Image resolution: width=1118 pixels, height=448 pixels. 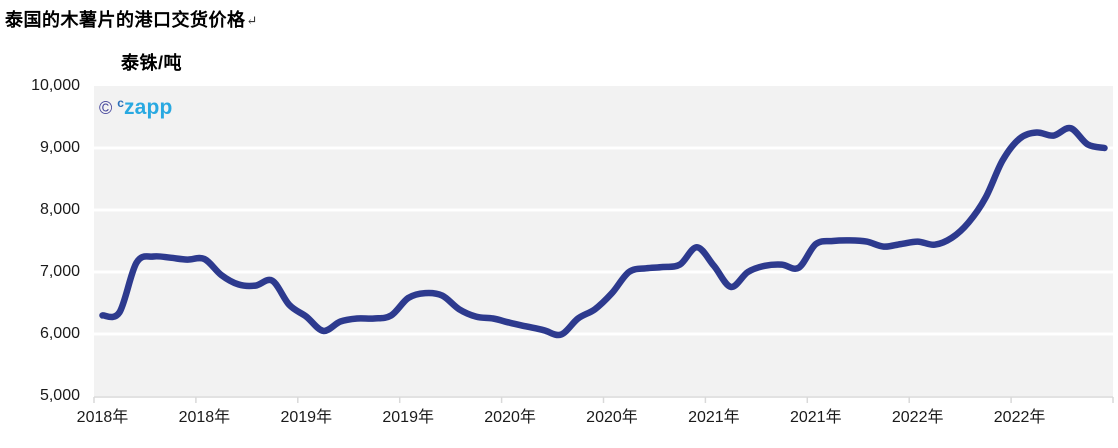 What do you see at coordinates (106, 108) in the screenshot?
I see `copyright-icon: ©` at bounding box center [106, 108].